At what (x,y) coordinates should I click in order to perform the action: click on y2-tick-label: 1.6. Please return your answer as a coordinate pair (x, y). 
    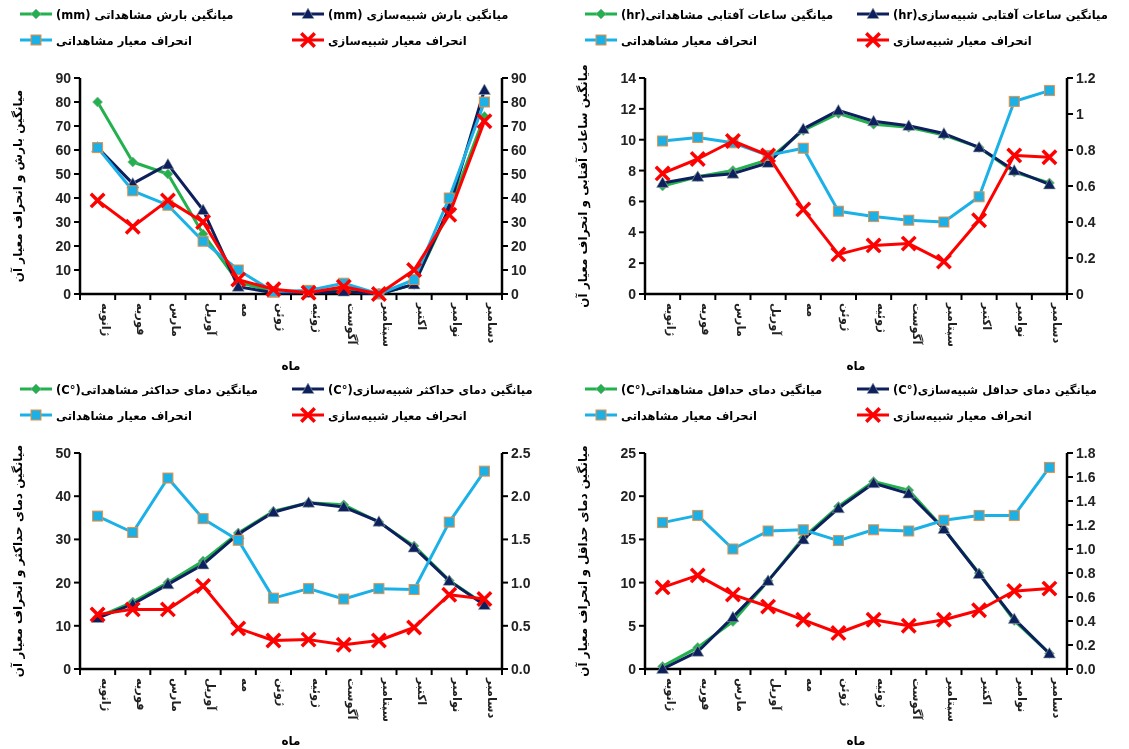
    Looking at the image, I should click on (1086, 477).